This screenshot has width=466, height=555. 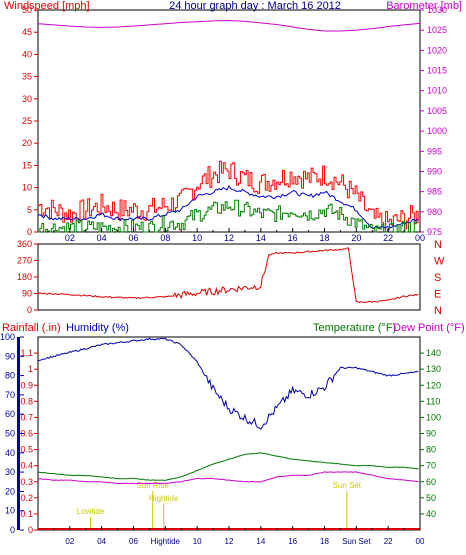 I want to click on rht-x-tick-label: 14, so click(x=260, y=541).